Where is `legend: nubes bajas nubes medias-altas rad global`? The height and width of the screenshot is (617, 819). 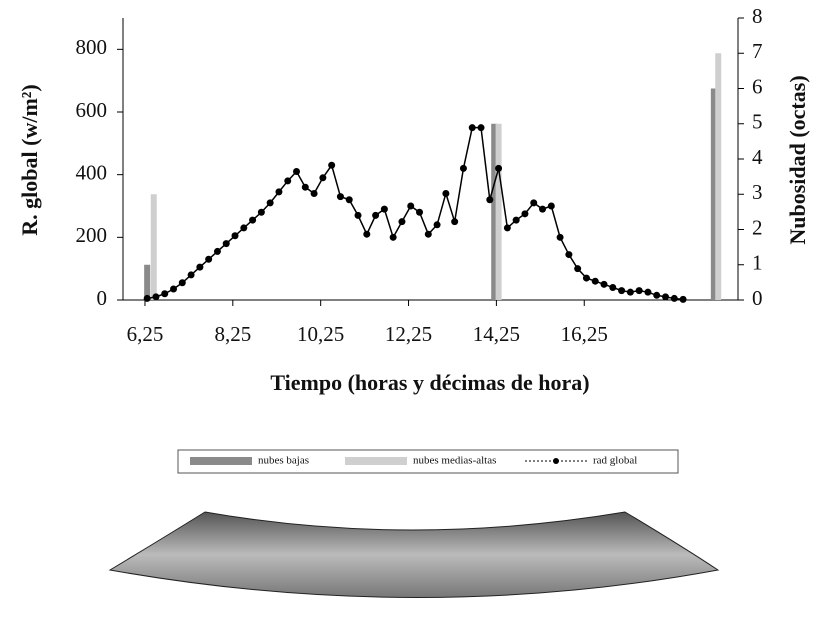
legend: nubes bajas nubes medias-altas rad global is located at coordinates (413, 461).